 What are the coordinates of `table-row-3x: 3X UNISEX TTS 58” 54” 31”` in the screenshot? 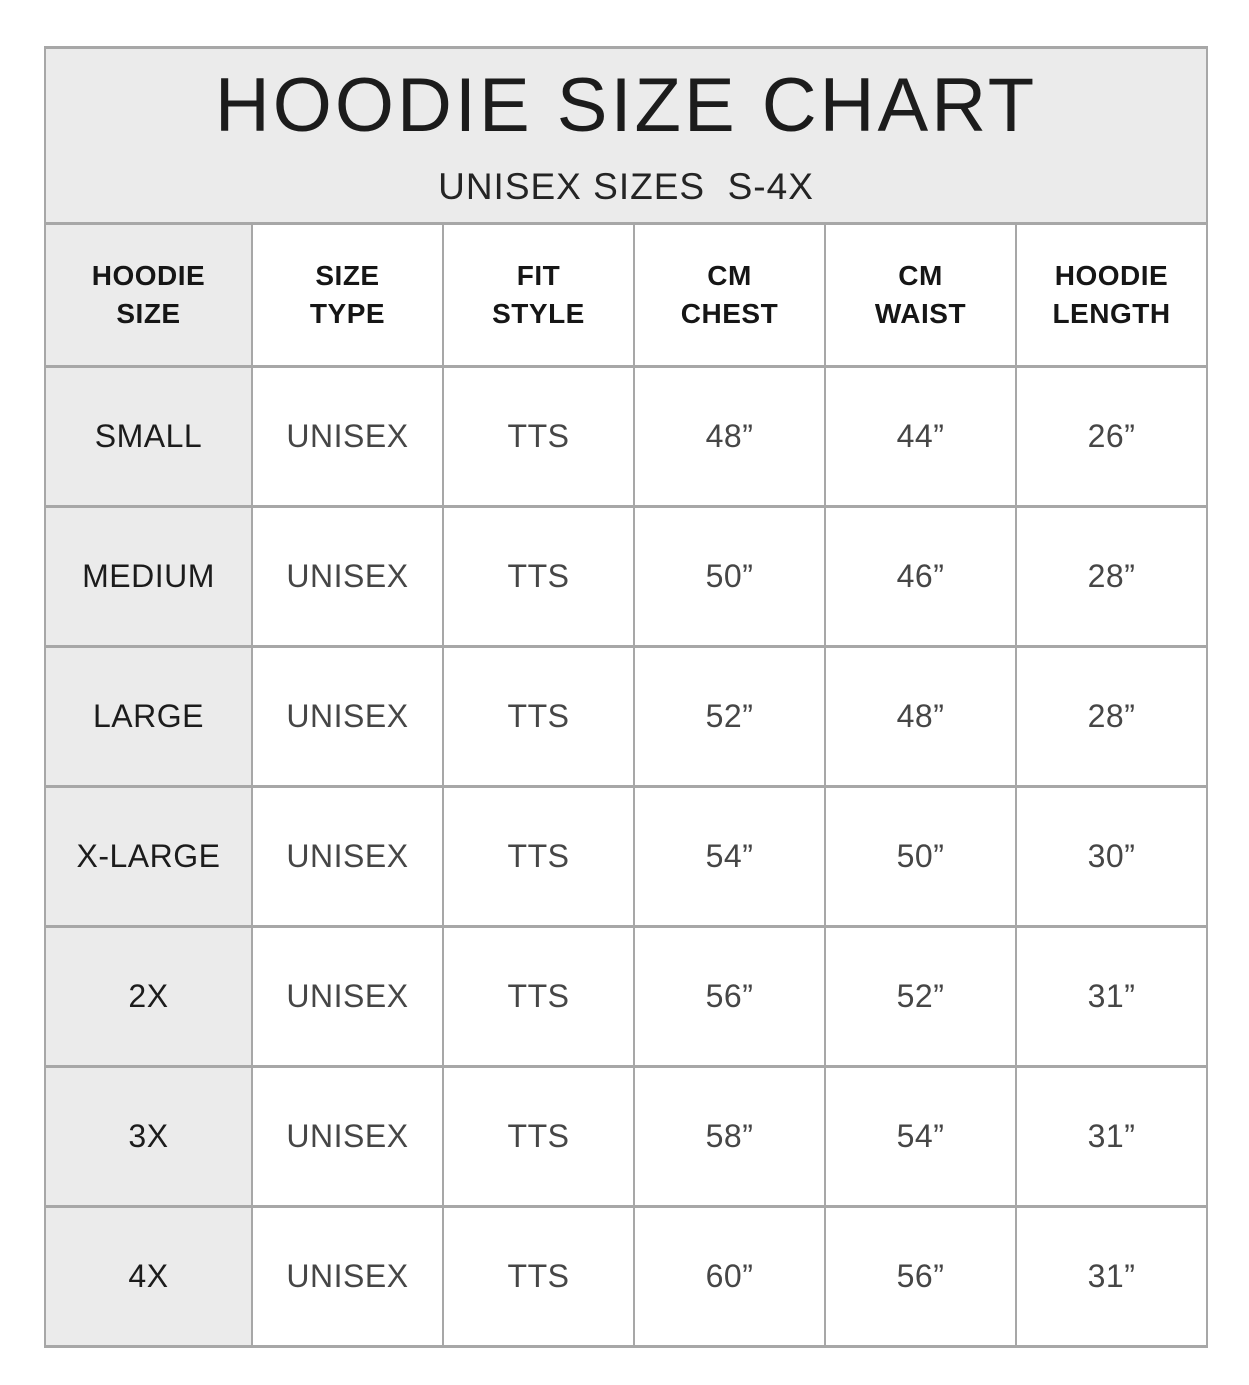 It's located at (626, 1136).